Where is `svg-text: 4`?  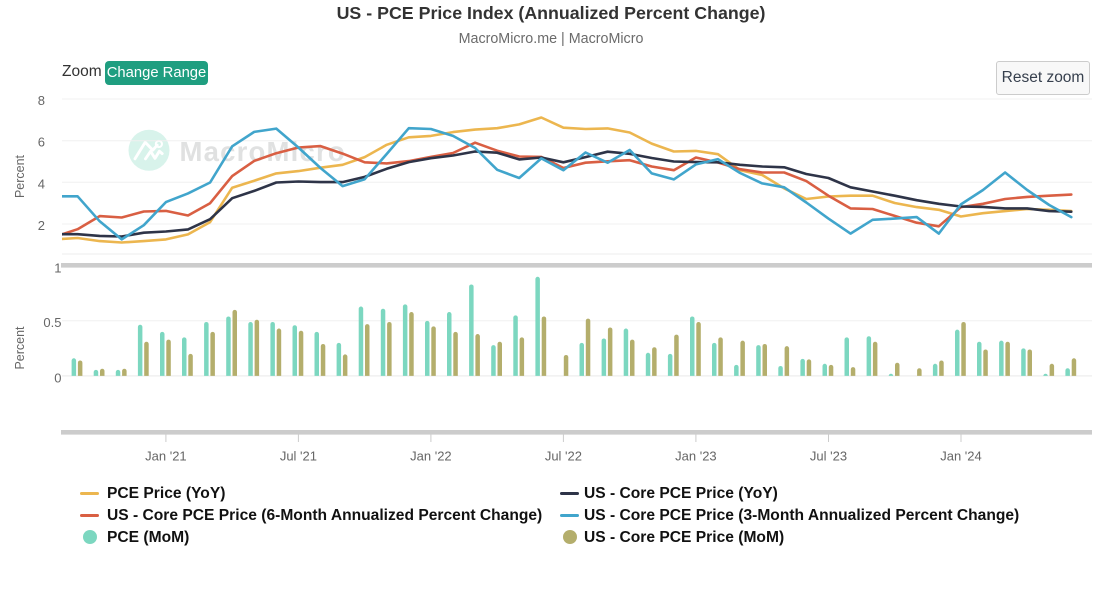 svg-text: 4 is located at coordinates (41, 183).